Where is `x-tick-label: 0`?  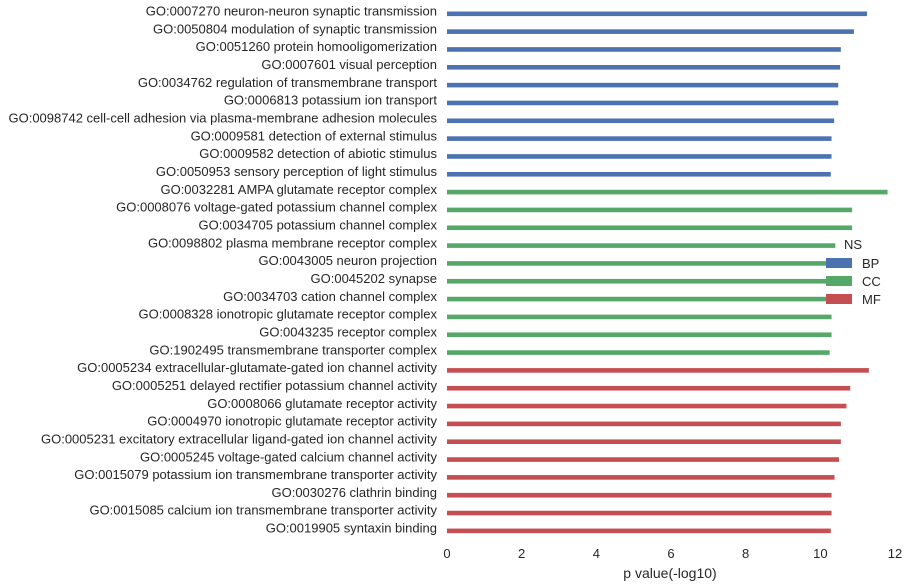 x-tick-label: 0 is located at coordinates (446, 553).